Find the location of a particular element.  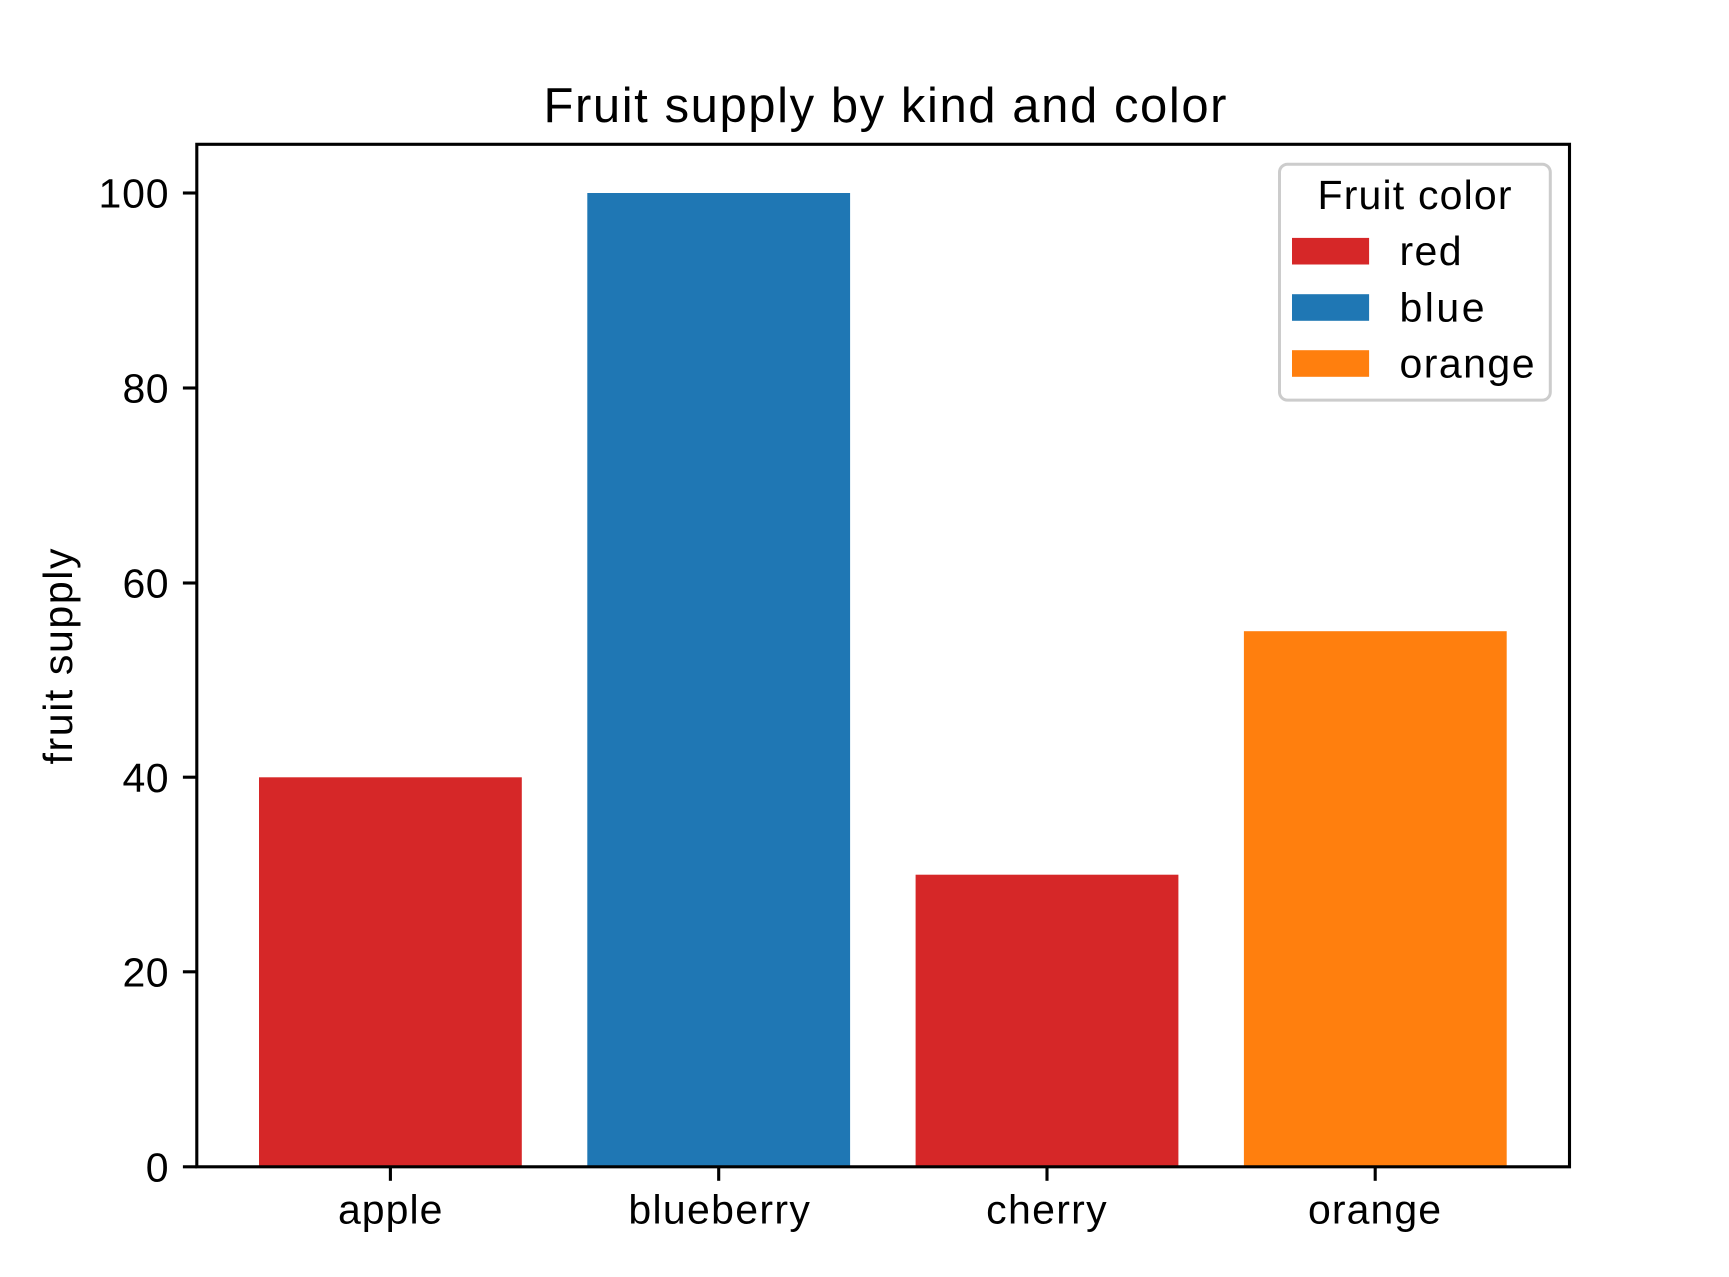

svg-text: Fruit supply by kind and color is located at coordinates (885, 106).